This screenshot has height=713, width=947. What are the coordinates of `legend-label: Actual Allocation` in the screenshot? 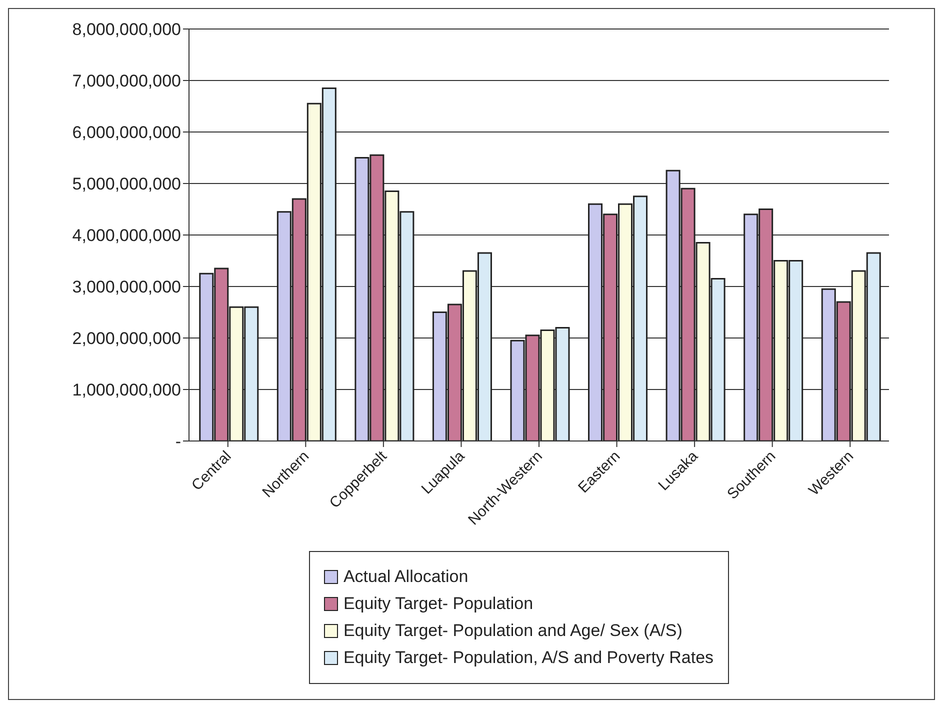 It's located at (405, 577).